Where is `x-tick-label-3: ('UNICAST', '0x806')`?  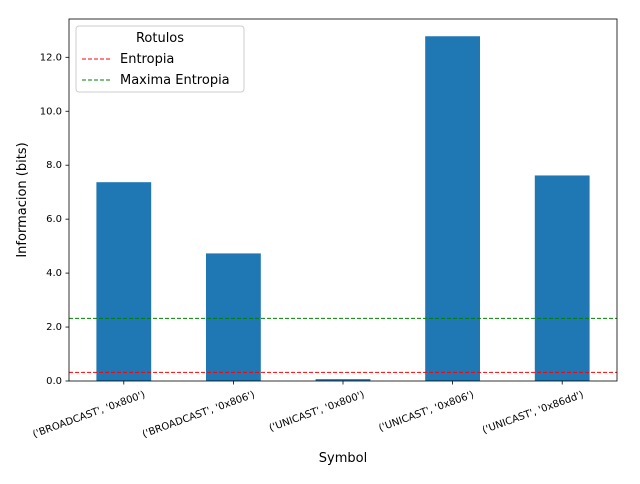 x-tick-label-3: ('UNICAST', '0x806') is located at coordinates (426, 411).